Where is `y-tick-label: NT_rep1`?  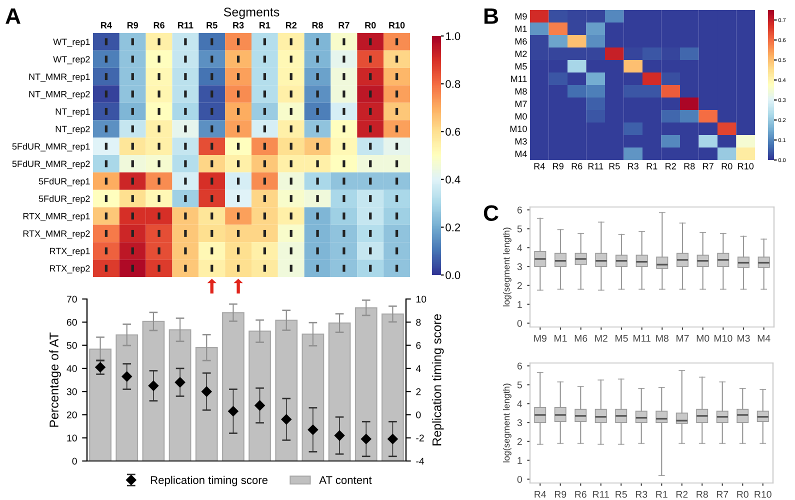
y-tick-label: NT_rep1 is located at coordinates (73, 112).